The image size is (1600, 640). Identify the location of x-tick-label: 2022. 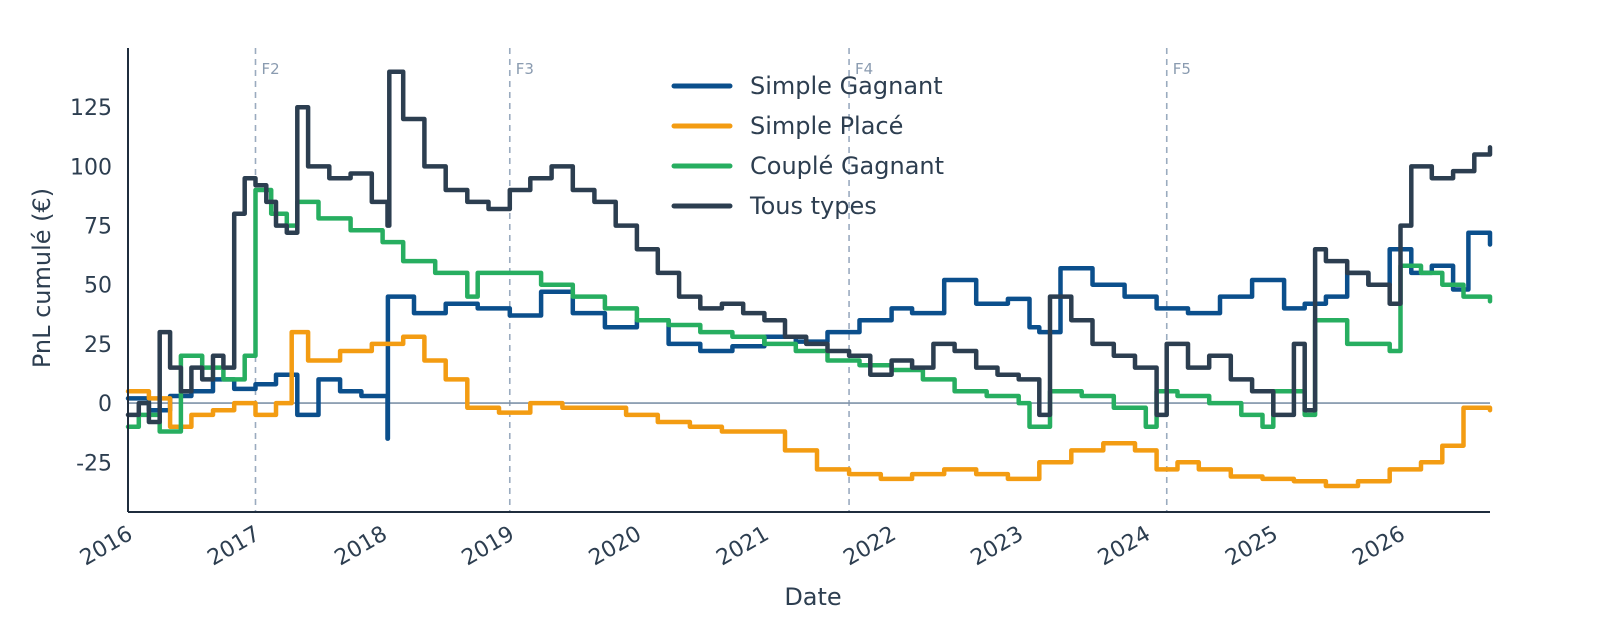
(870, 547).